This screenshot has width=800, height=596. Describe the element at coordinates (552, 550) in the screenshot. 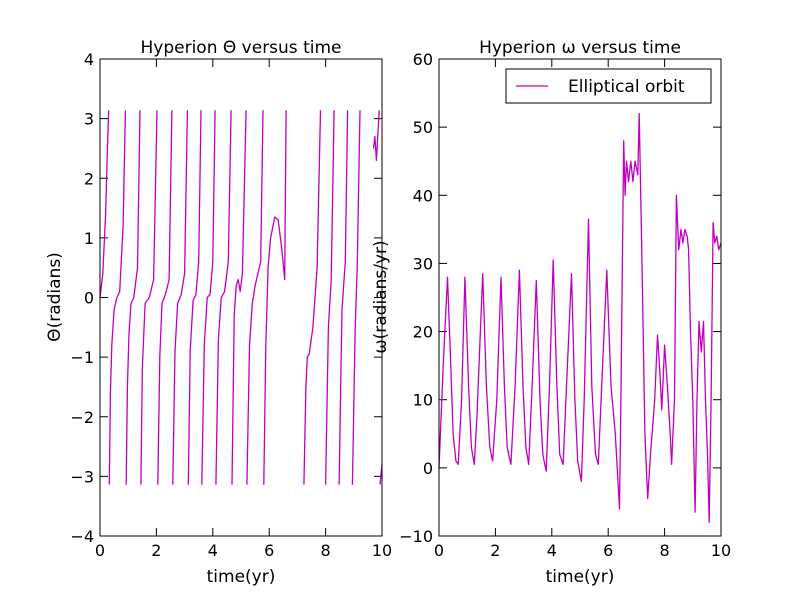

I see `omega-x-tick-label: 4` at that location.